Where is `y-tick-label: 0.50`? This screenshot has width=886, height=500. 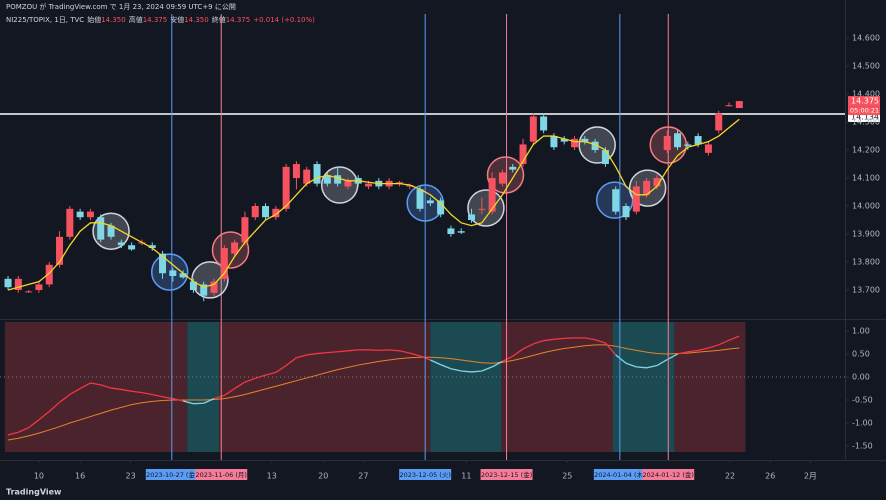 y-tick-label: 0.50 is located at coordinates (861, 354).